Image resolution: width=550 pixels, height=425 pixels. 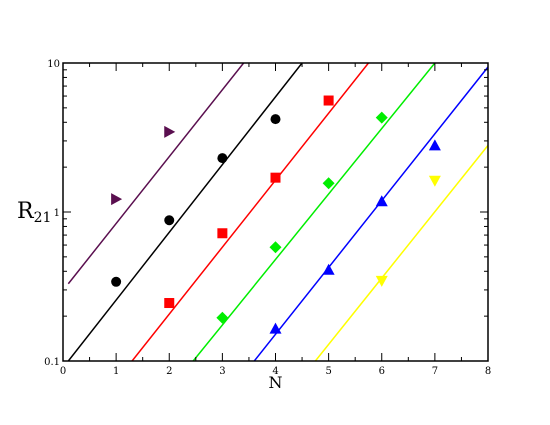 I want to click on y-axis-title-subscript: 21, so click(x=43, y=218).